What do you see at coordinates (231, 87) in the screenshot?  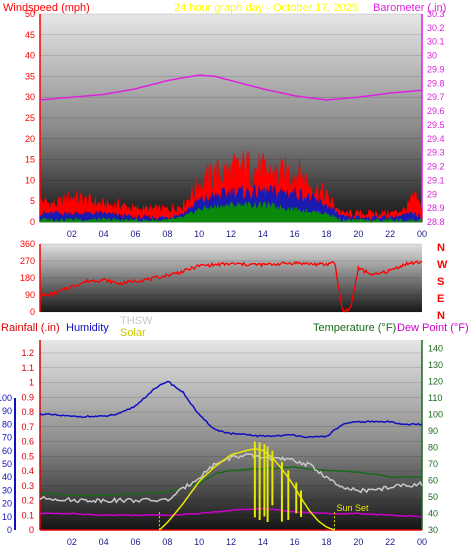 I see `barometer-series` at bounding box center [231, 87].